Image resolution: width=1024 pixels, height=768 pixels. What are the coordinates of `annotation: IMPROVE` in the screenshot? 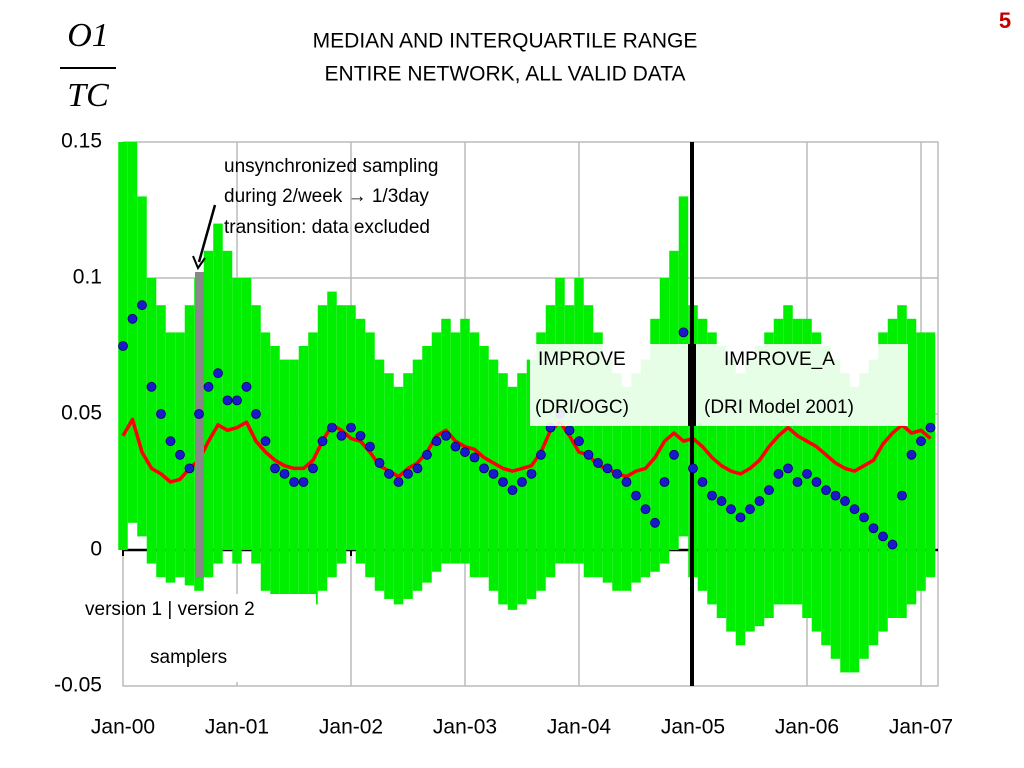 It's located at (582, 359).